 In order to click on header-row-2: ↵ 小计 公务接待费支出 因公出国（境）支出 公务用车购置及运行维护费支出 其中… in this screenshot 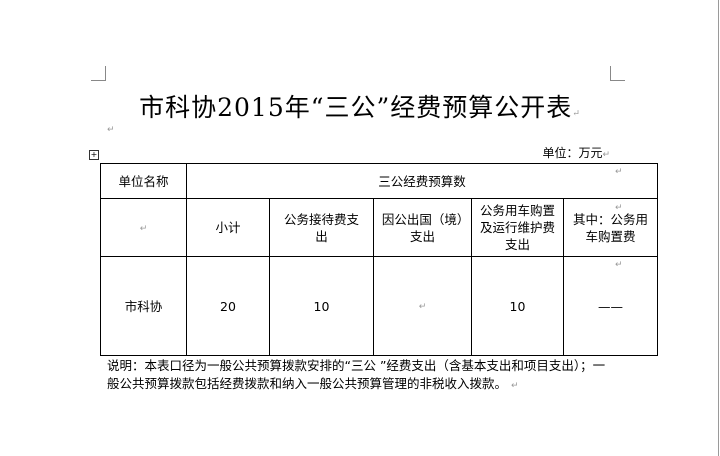, I will do `click(379, 227)`.